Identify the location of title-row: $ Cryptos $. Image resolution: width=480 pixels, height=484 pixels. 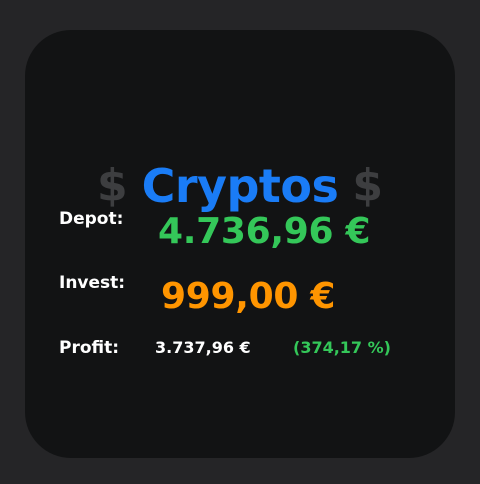
(240, 186).